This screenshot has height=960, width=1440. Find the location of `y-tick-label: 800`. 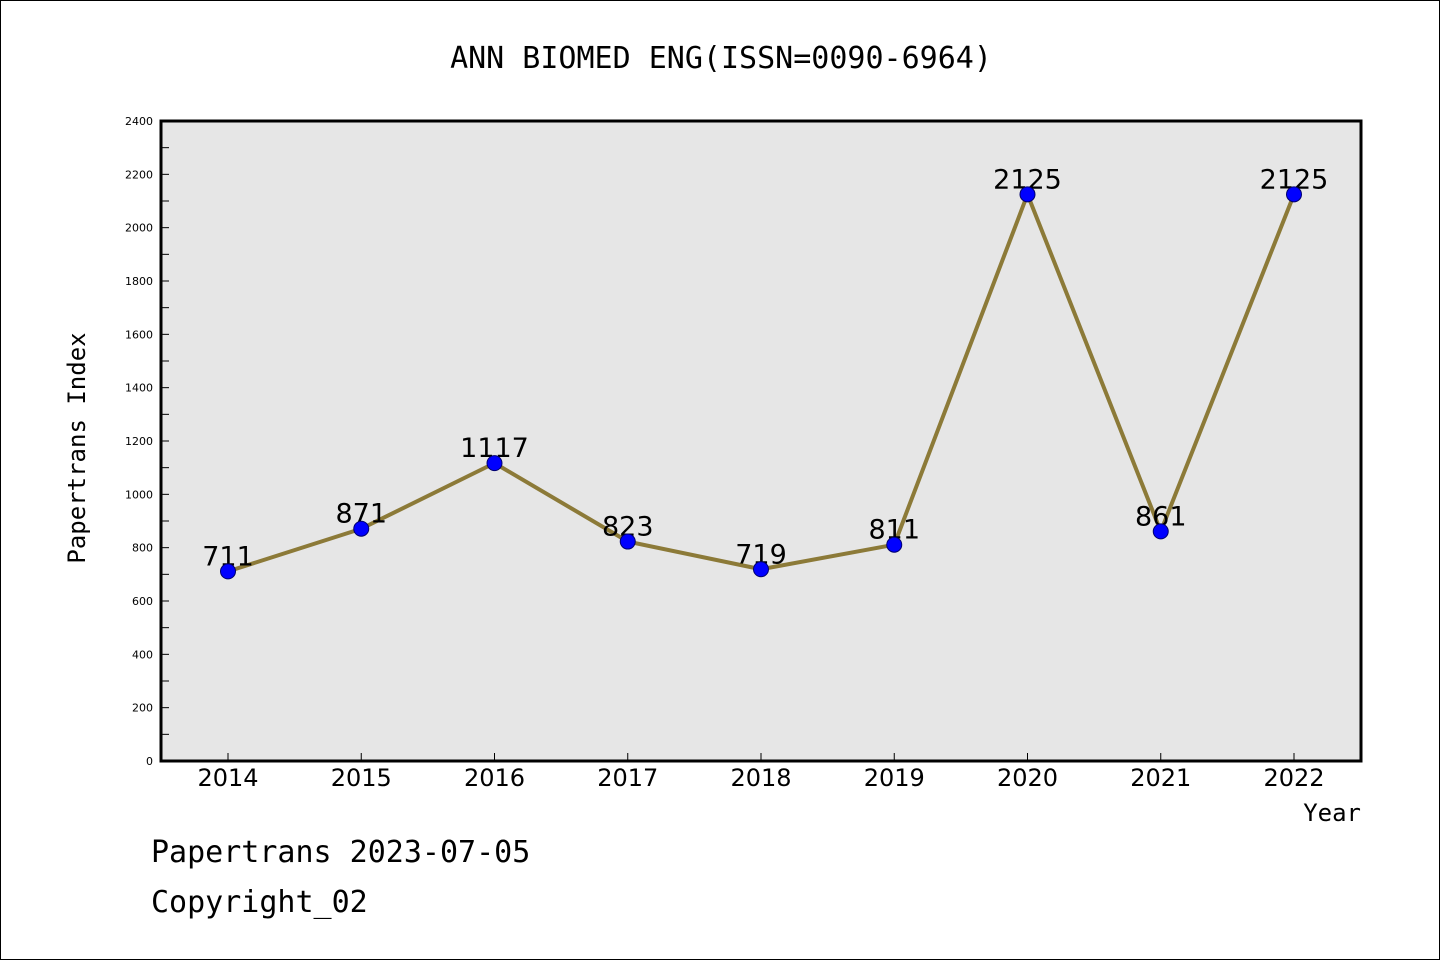

y-tick-label: 800 is located at coordinates (142, 548).